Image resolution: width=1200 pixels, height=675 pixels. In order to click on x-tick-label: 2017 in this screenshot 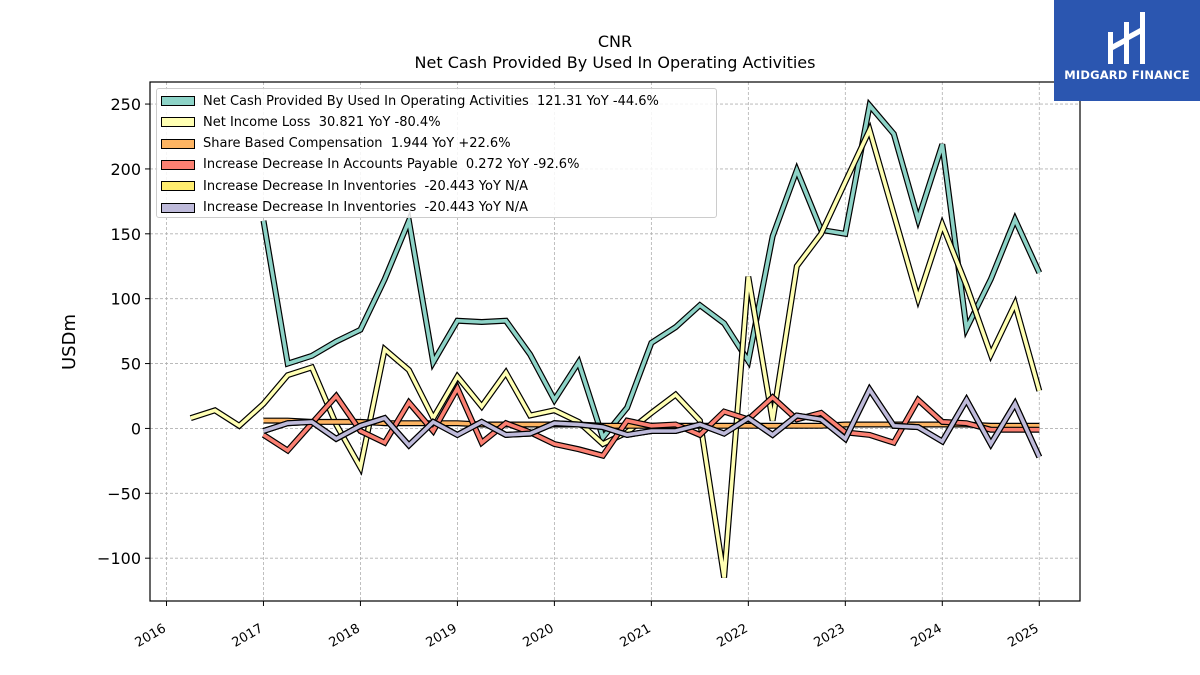, I will do `click(248, 636)`.